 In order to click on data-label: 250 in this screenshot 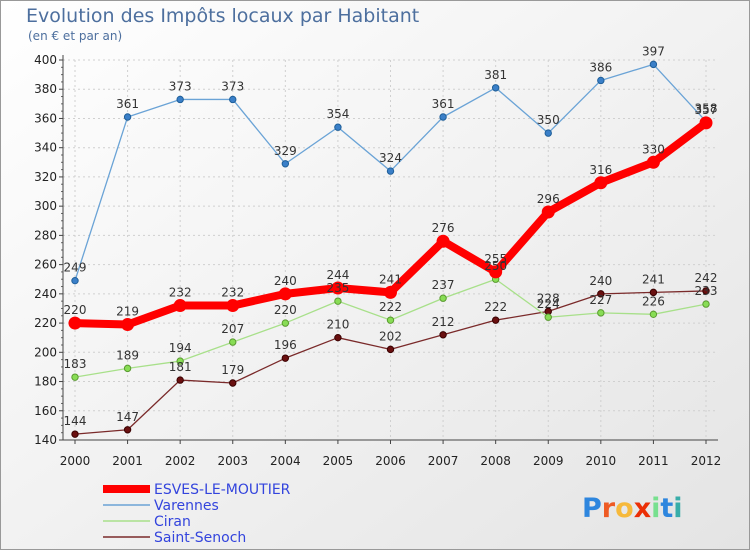, I will do `click(495, 266)`.